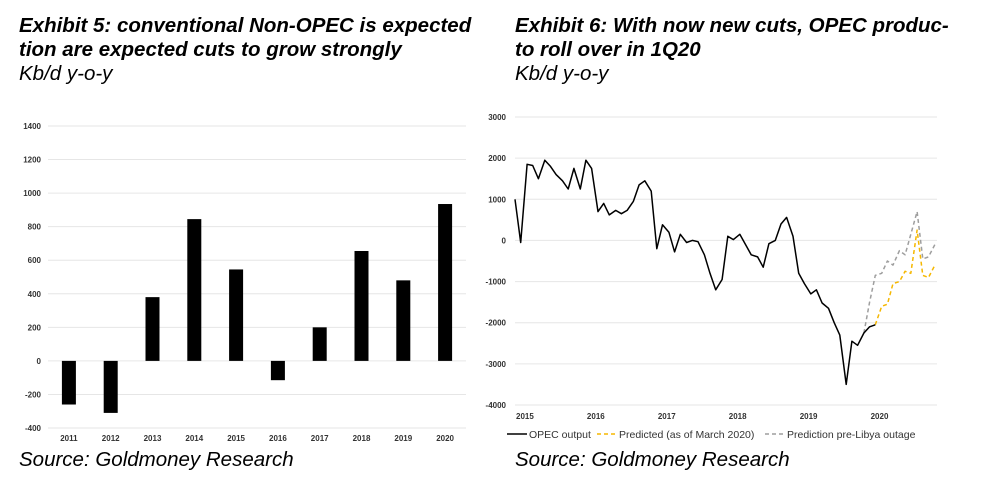 The image size is (986, 492). Describe the element at coordinates (497, 158) in the screenshot. I see `line-y-tick-label: 2000` at that location.